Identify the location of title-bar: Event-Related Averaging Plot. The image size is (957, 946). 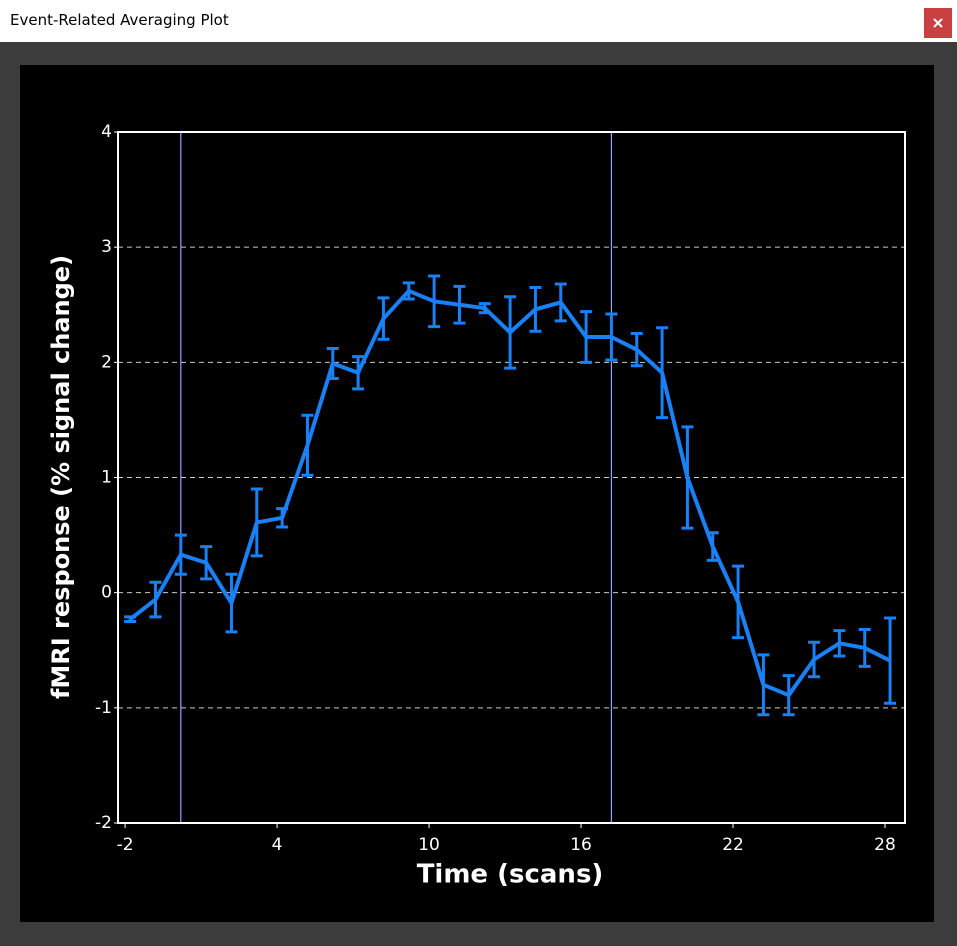
(478, 21).